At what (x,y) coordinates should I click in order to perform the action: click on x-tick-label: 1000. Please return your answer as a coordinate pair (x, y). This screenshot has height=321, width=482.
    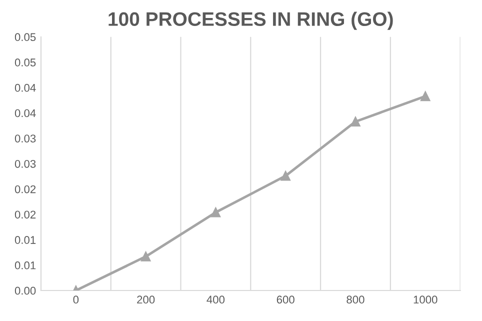
    Looking at the image, I should click on (426, 300).